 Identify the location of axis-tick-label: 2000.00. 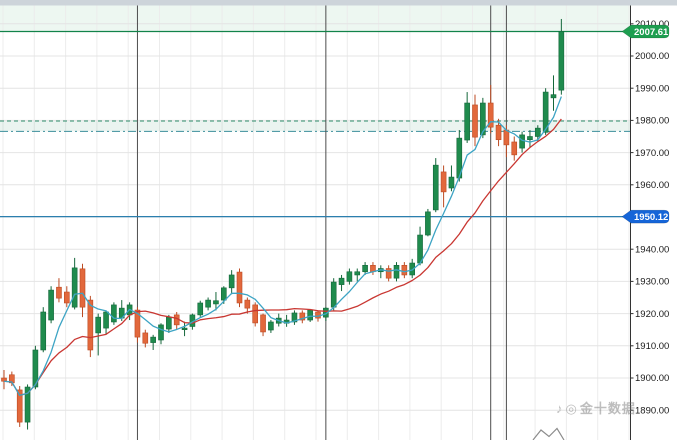
(652, 56).